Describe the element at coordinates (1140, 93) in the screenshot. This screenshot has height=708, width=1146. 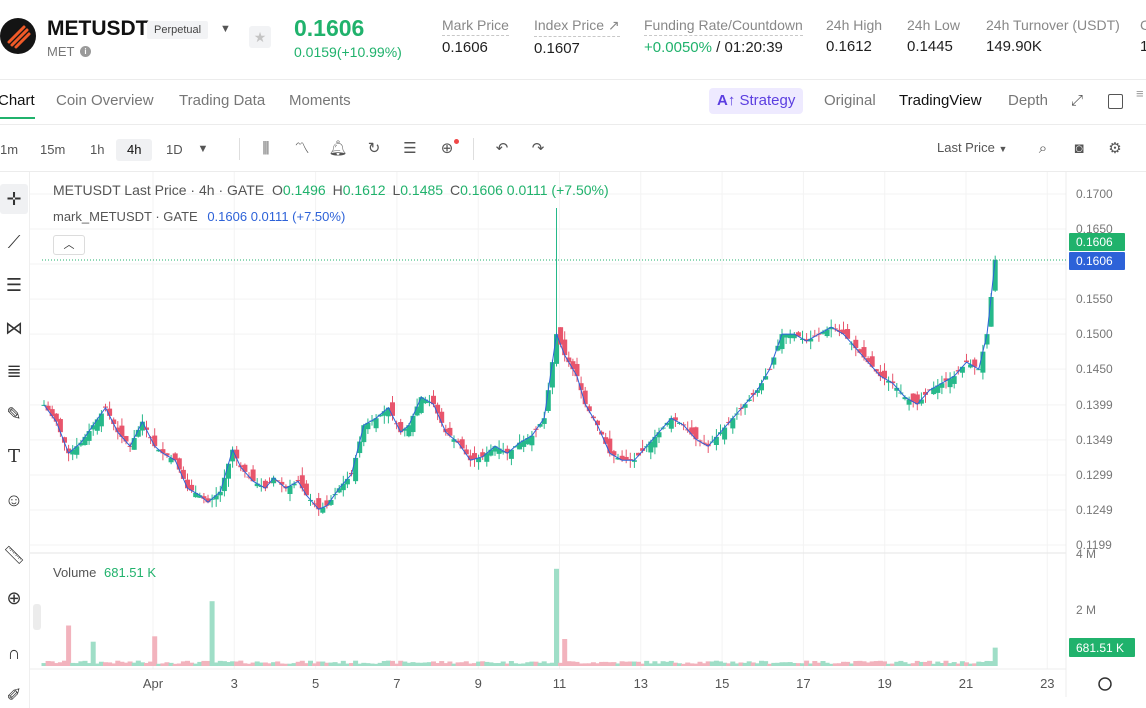
I see `scrollbar-handle: ≡` at that location.